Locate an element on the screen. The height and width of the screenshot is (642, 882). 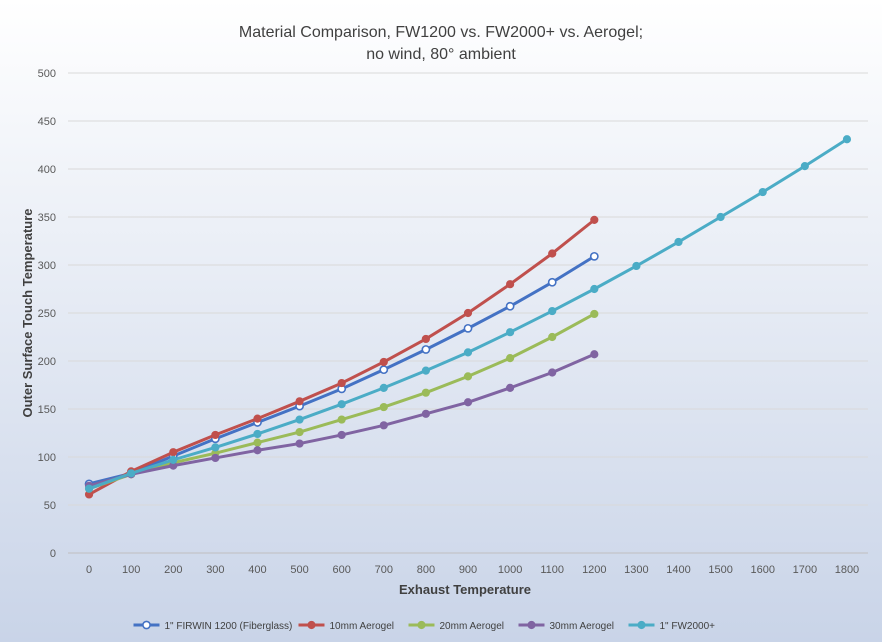
legend-label: 1" FIRWIN 1200 (Fiberglass) is located at coordinates (229, 626).